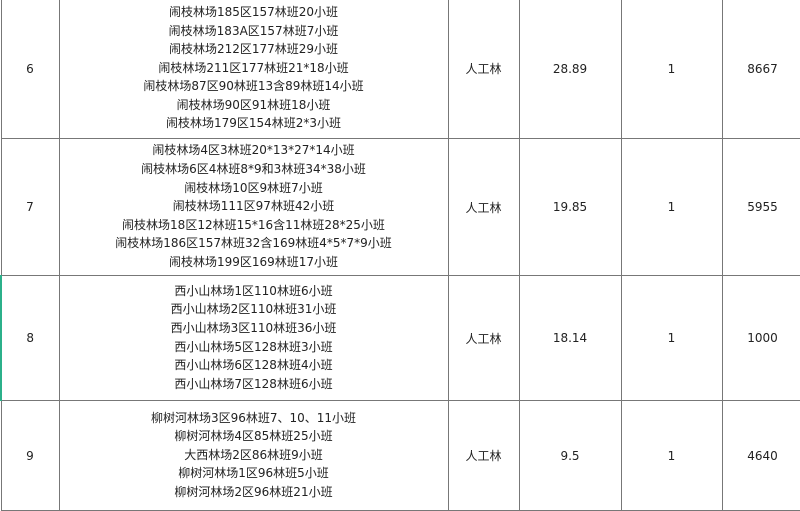  What do you see at coordinates (253, 49) in the screenshot?
I see `location-line: 闹枝林场212区177林班29小班` at bounding box center [253, 49].